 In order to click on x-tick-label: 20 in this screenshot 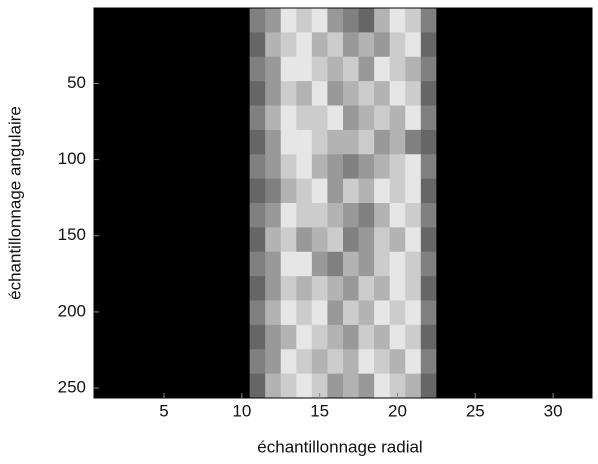, I will do `click(397, 410)`.